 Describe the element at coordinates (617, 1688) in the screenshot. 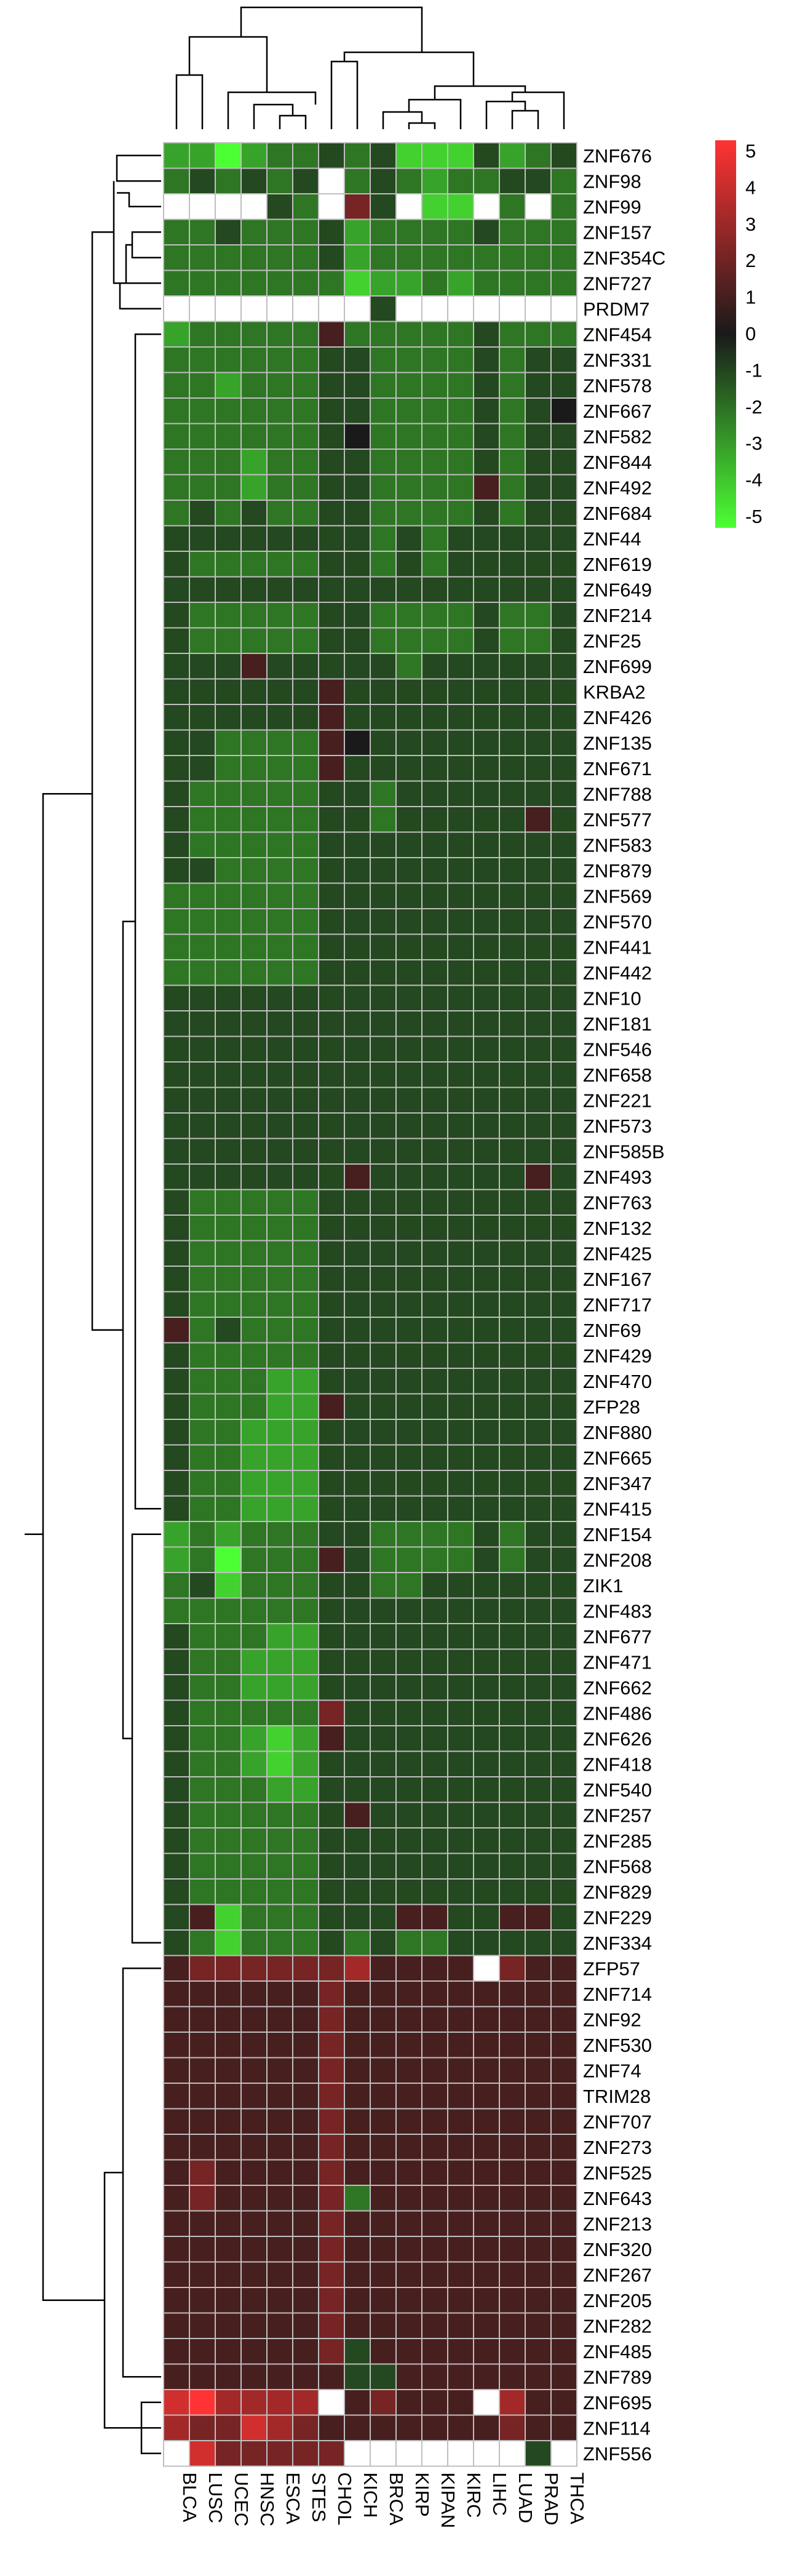

I see `row-label: ZNF662` at that location.